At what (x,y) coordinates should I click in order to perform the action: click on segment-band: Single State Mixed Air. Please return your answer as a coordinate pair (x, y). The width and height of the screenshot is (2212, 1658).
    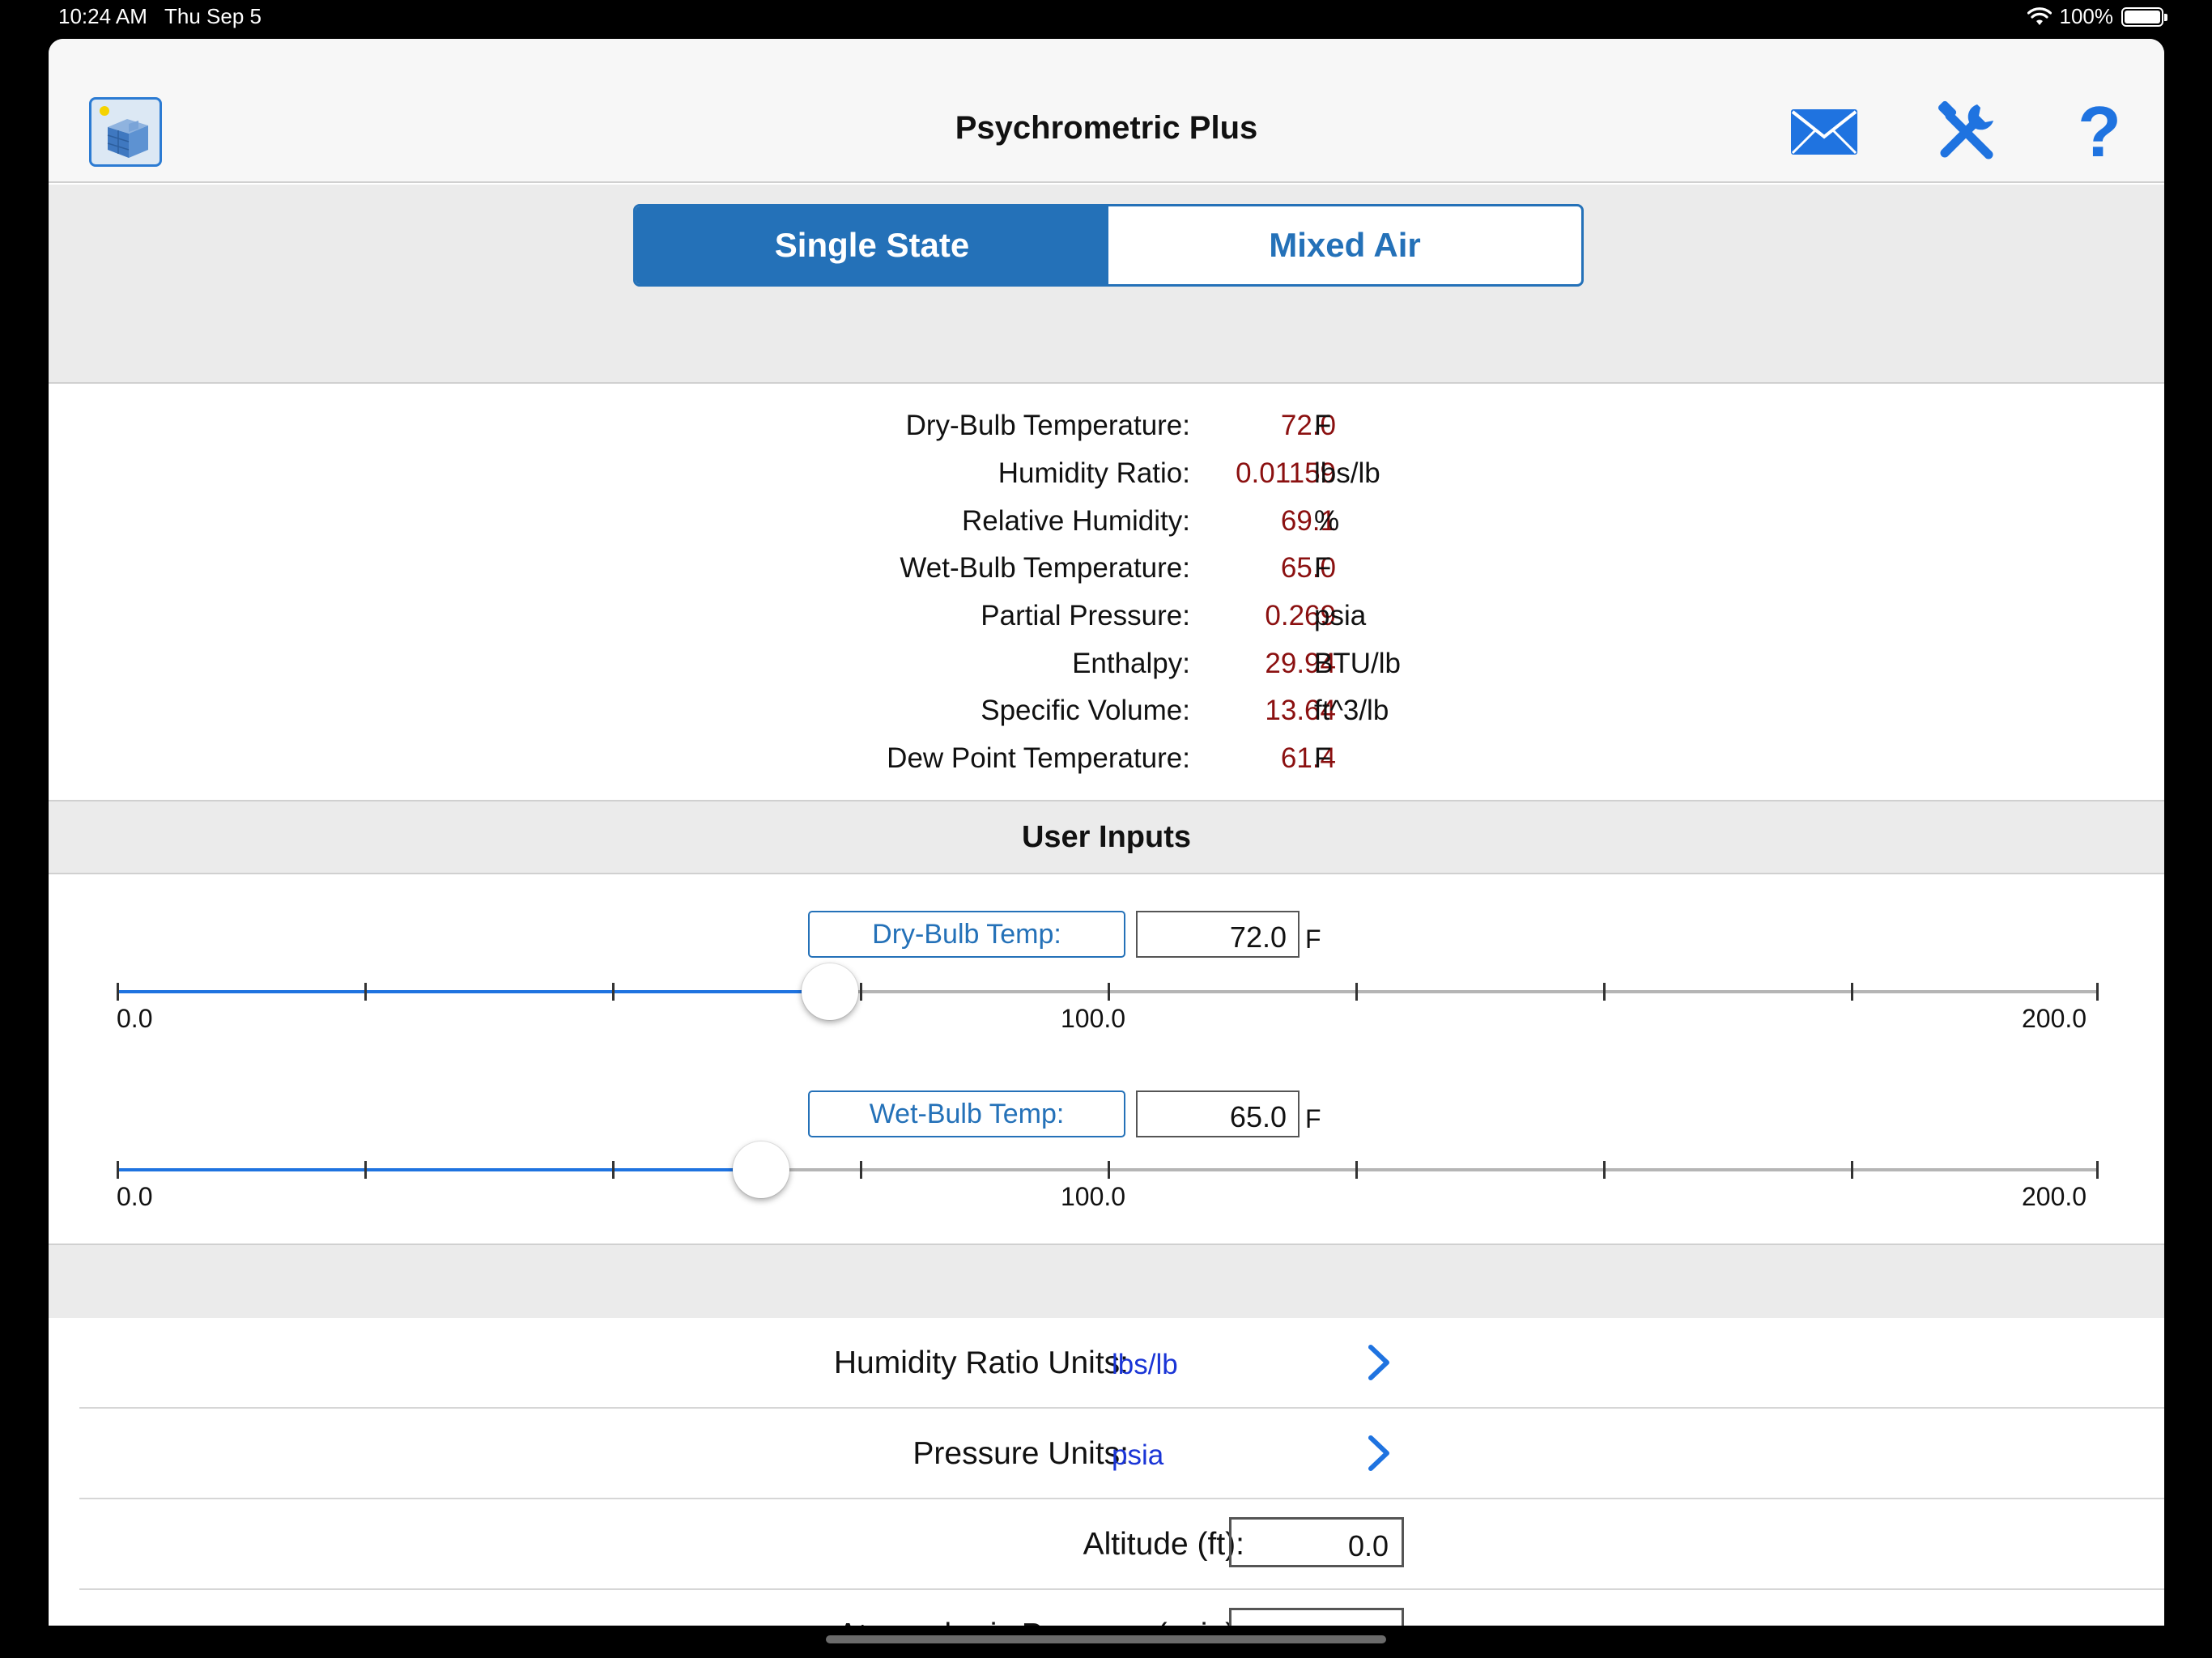
    Looking at the image, I should click on (1106, 284).